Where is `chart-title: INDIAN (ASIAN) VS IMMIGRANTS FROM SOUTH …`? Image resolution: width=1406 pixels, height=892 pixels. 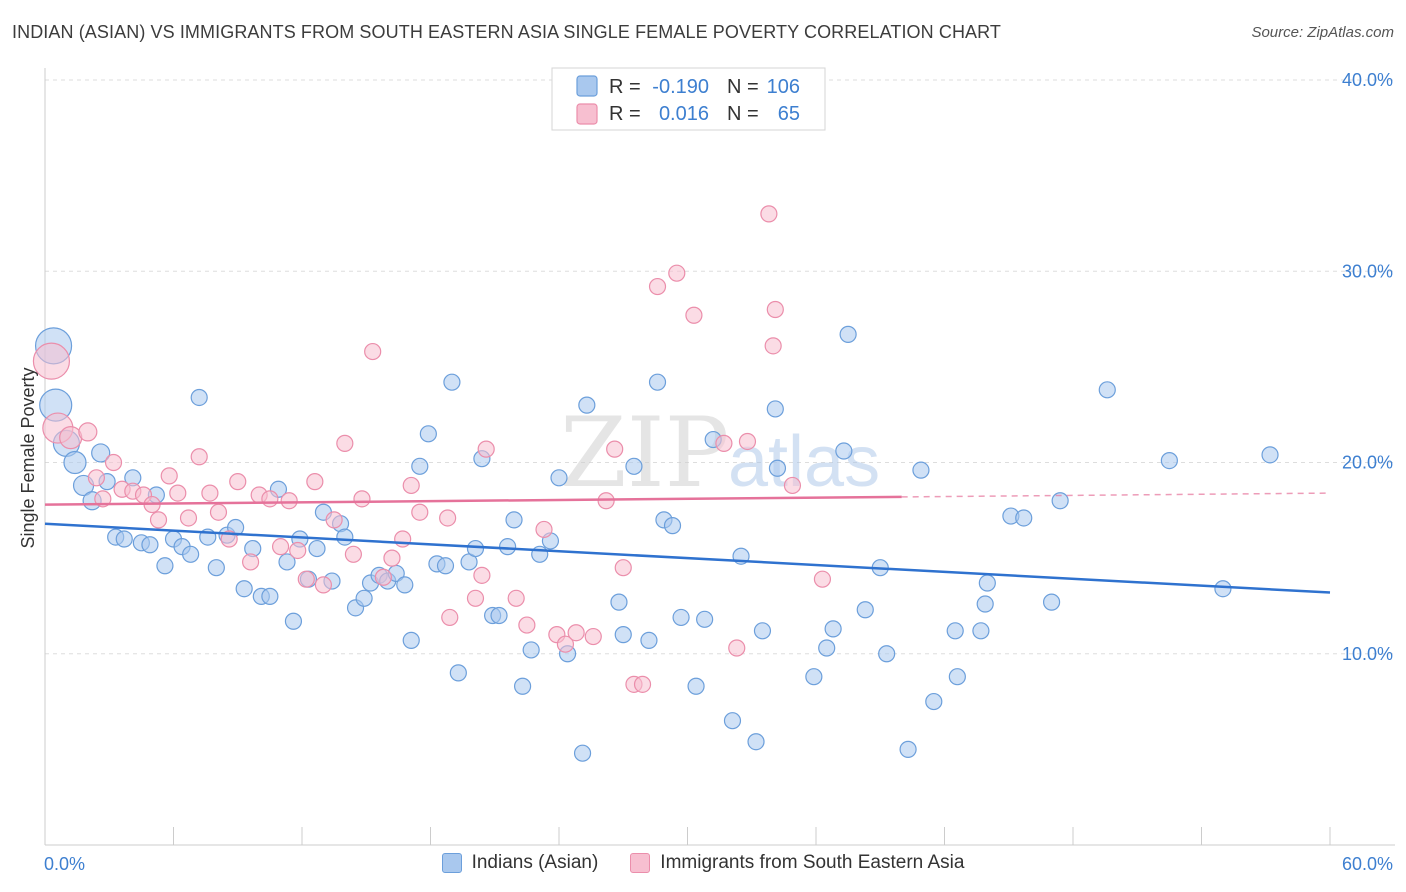 chart-title: INDIAN (ASIAN) VS IMMIGRANTS FROM SOUTH … is located at coordinates (507, 32).